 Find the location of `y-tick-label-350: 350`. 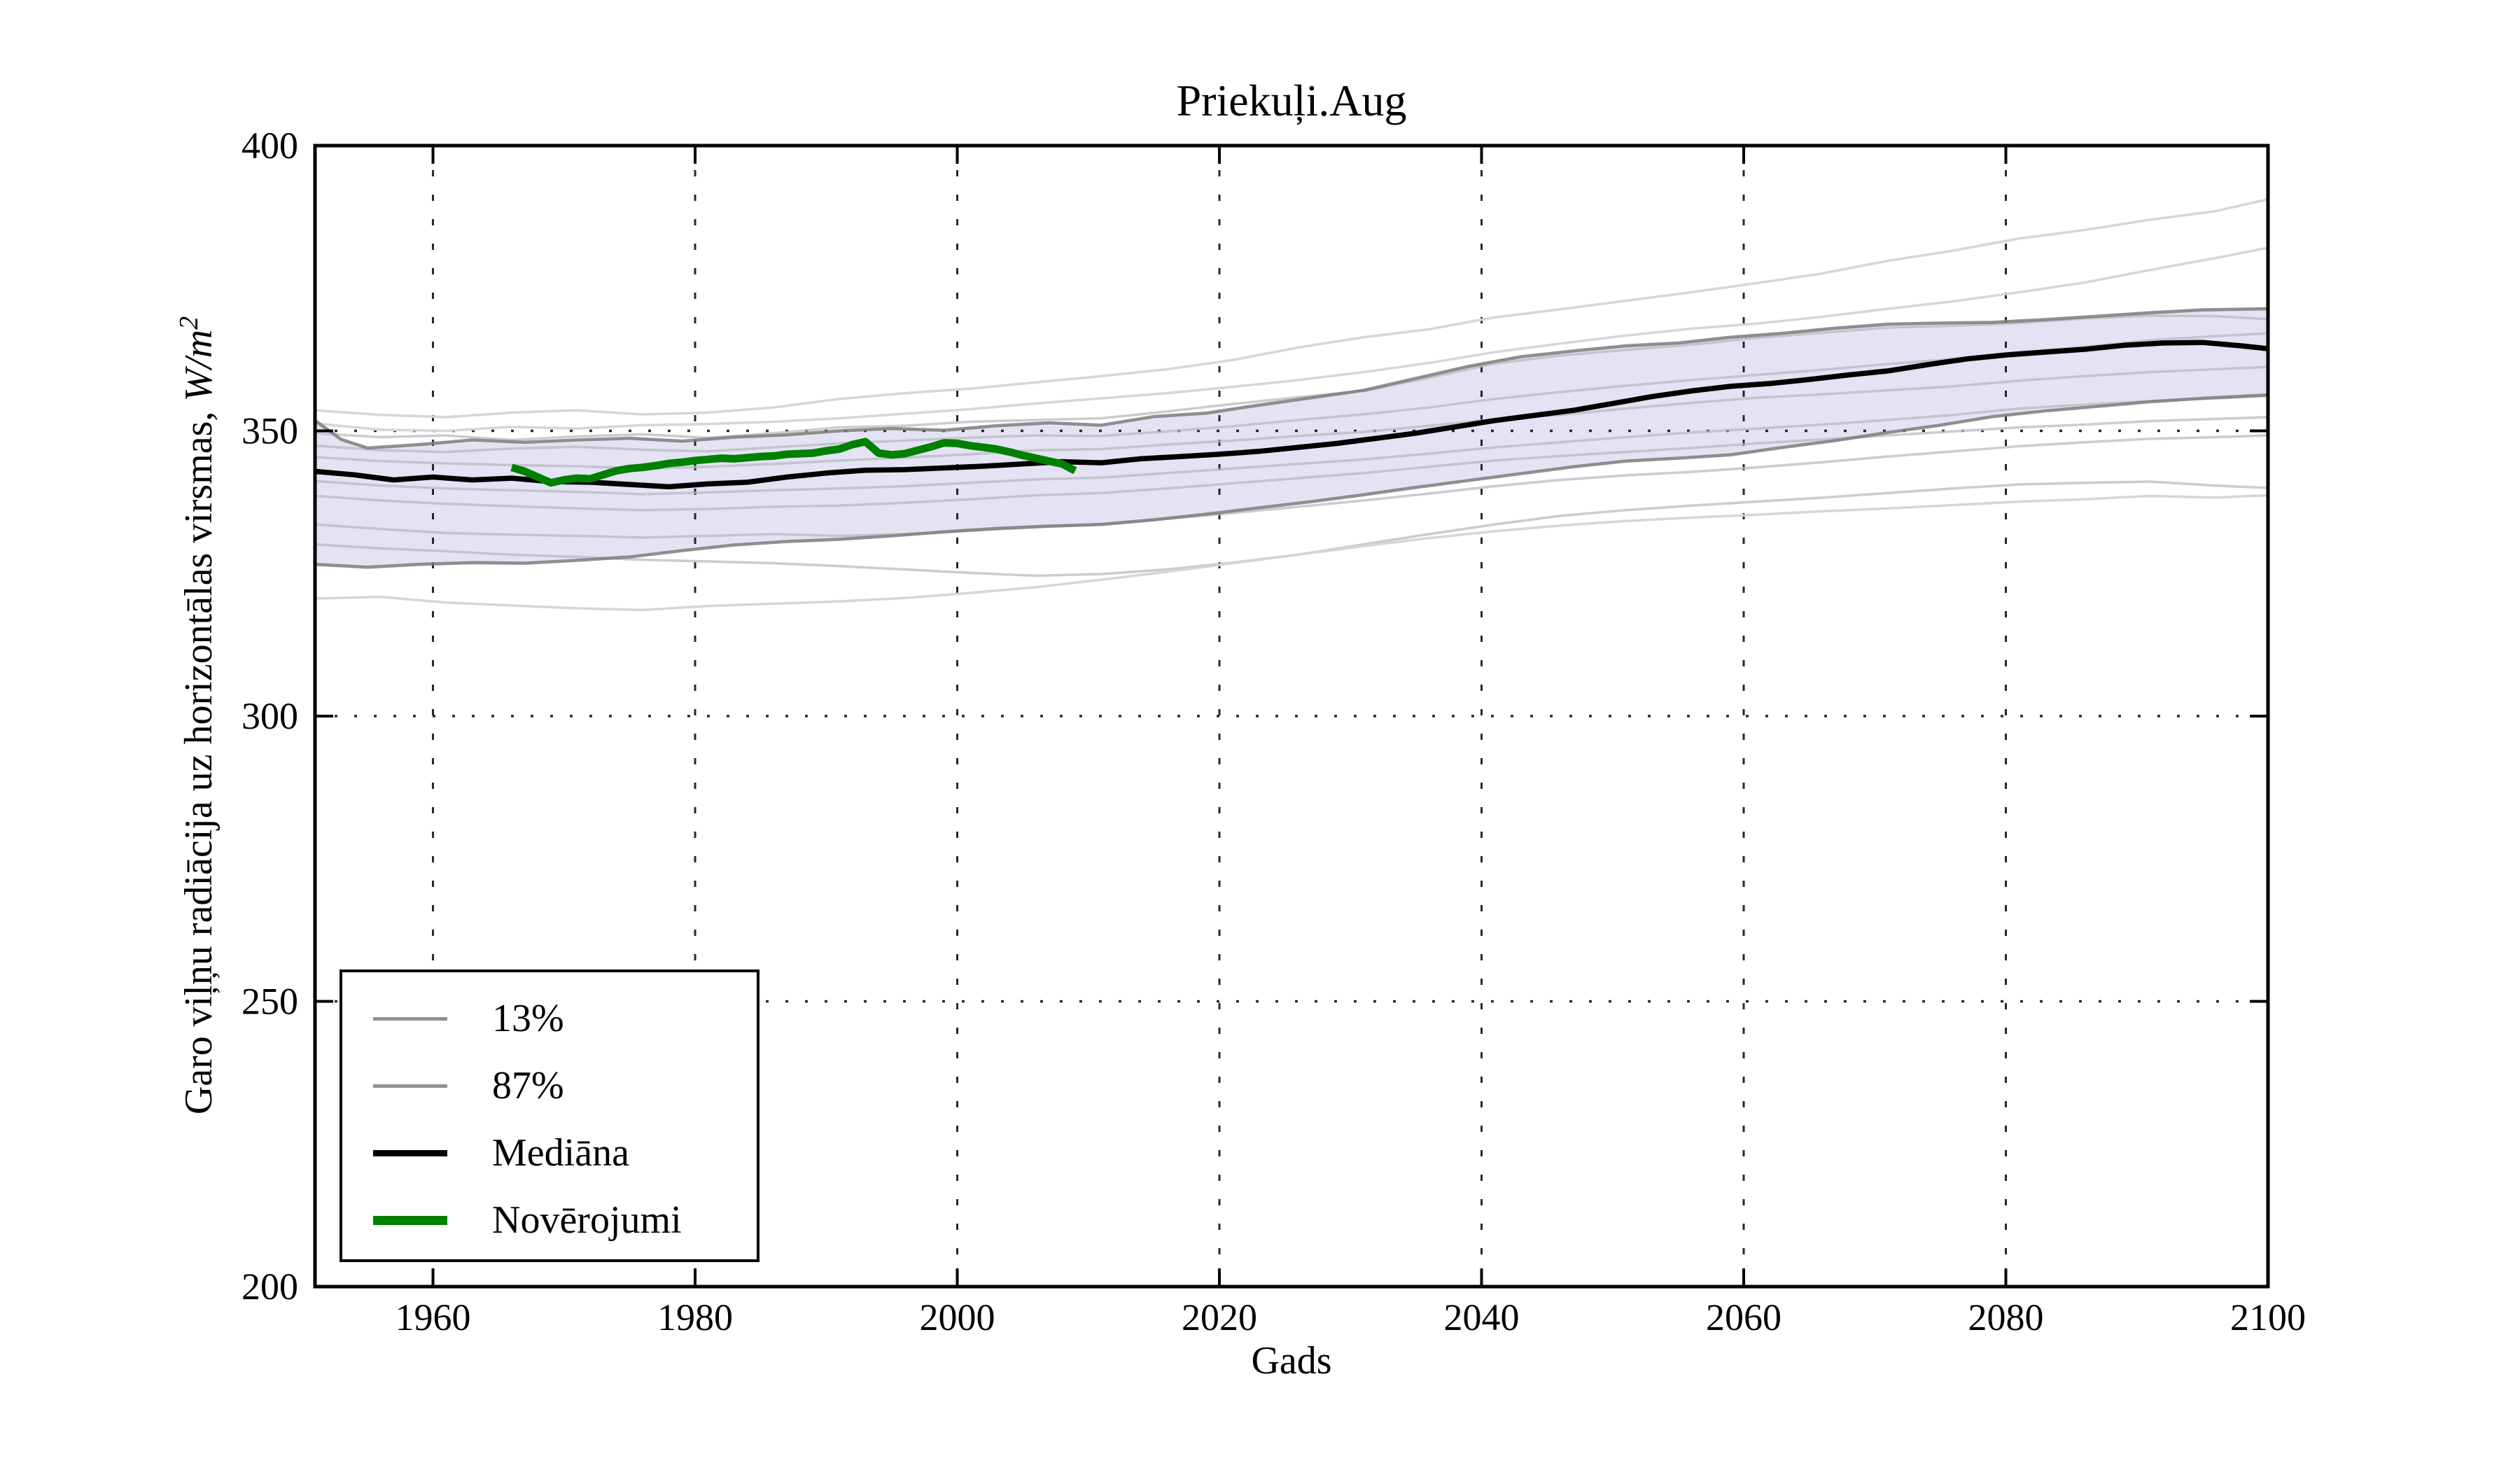

y-tick-label-350: 350 is located at coordinates (269, 431).